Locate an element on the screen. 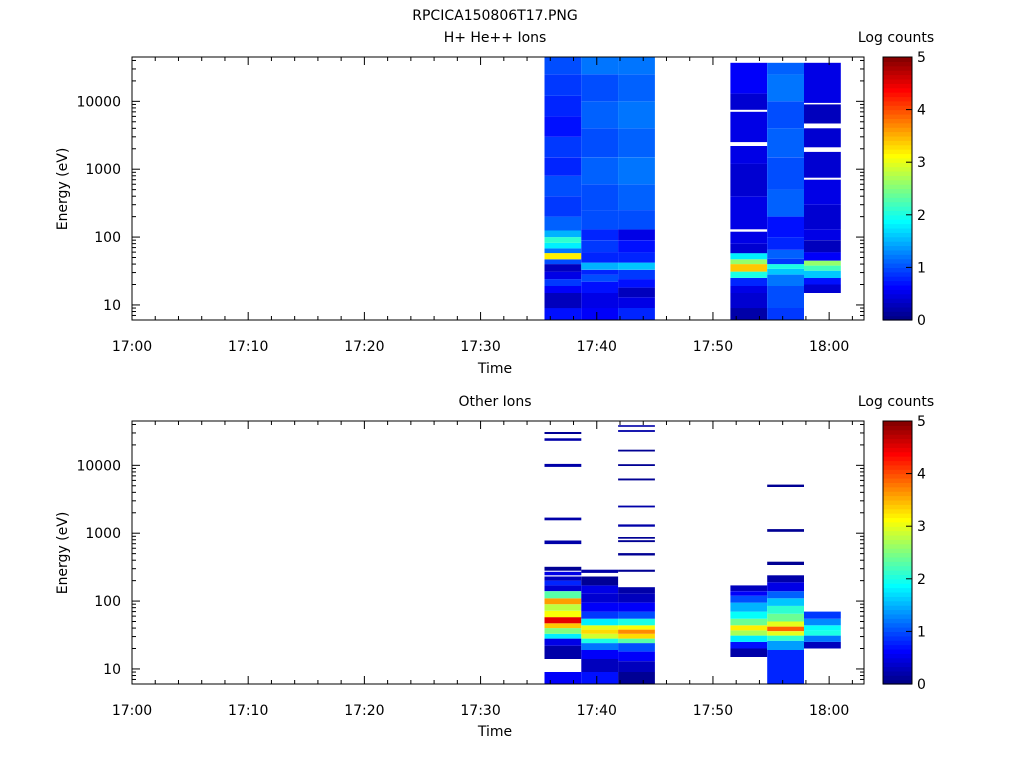 Image resolution: width=1024 pixels, height=768 pixels. y-axis-label: Energy (eV) is located at coordinates (63, 189).